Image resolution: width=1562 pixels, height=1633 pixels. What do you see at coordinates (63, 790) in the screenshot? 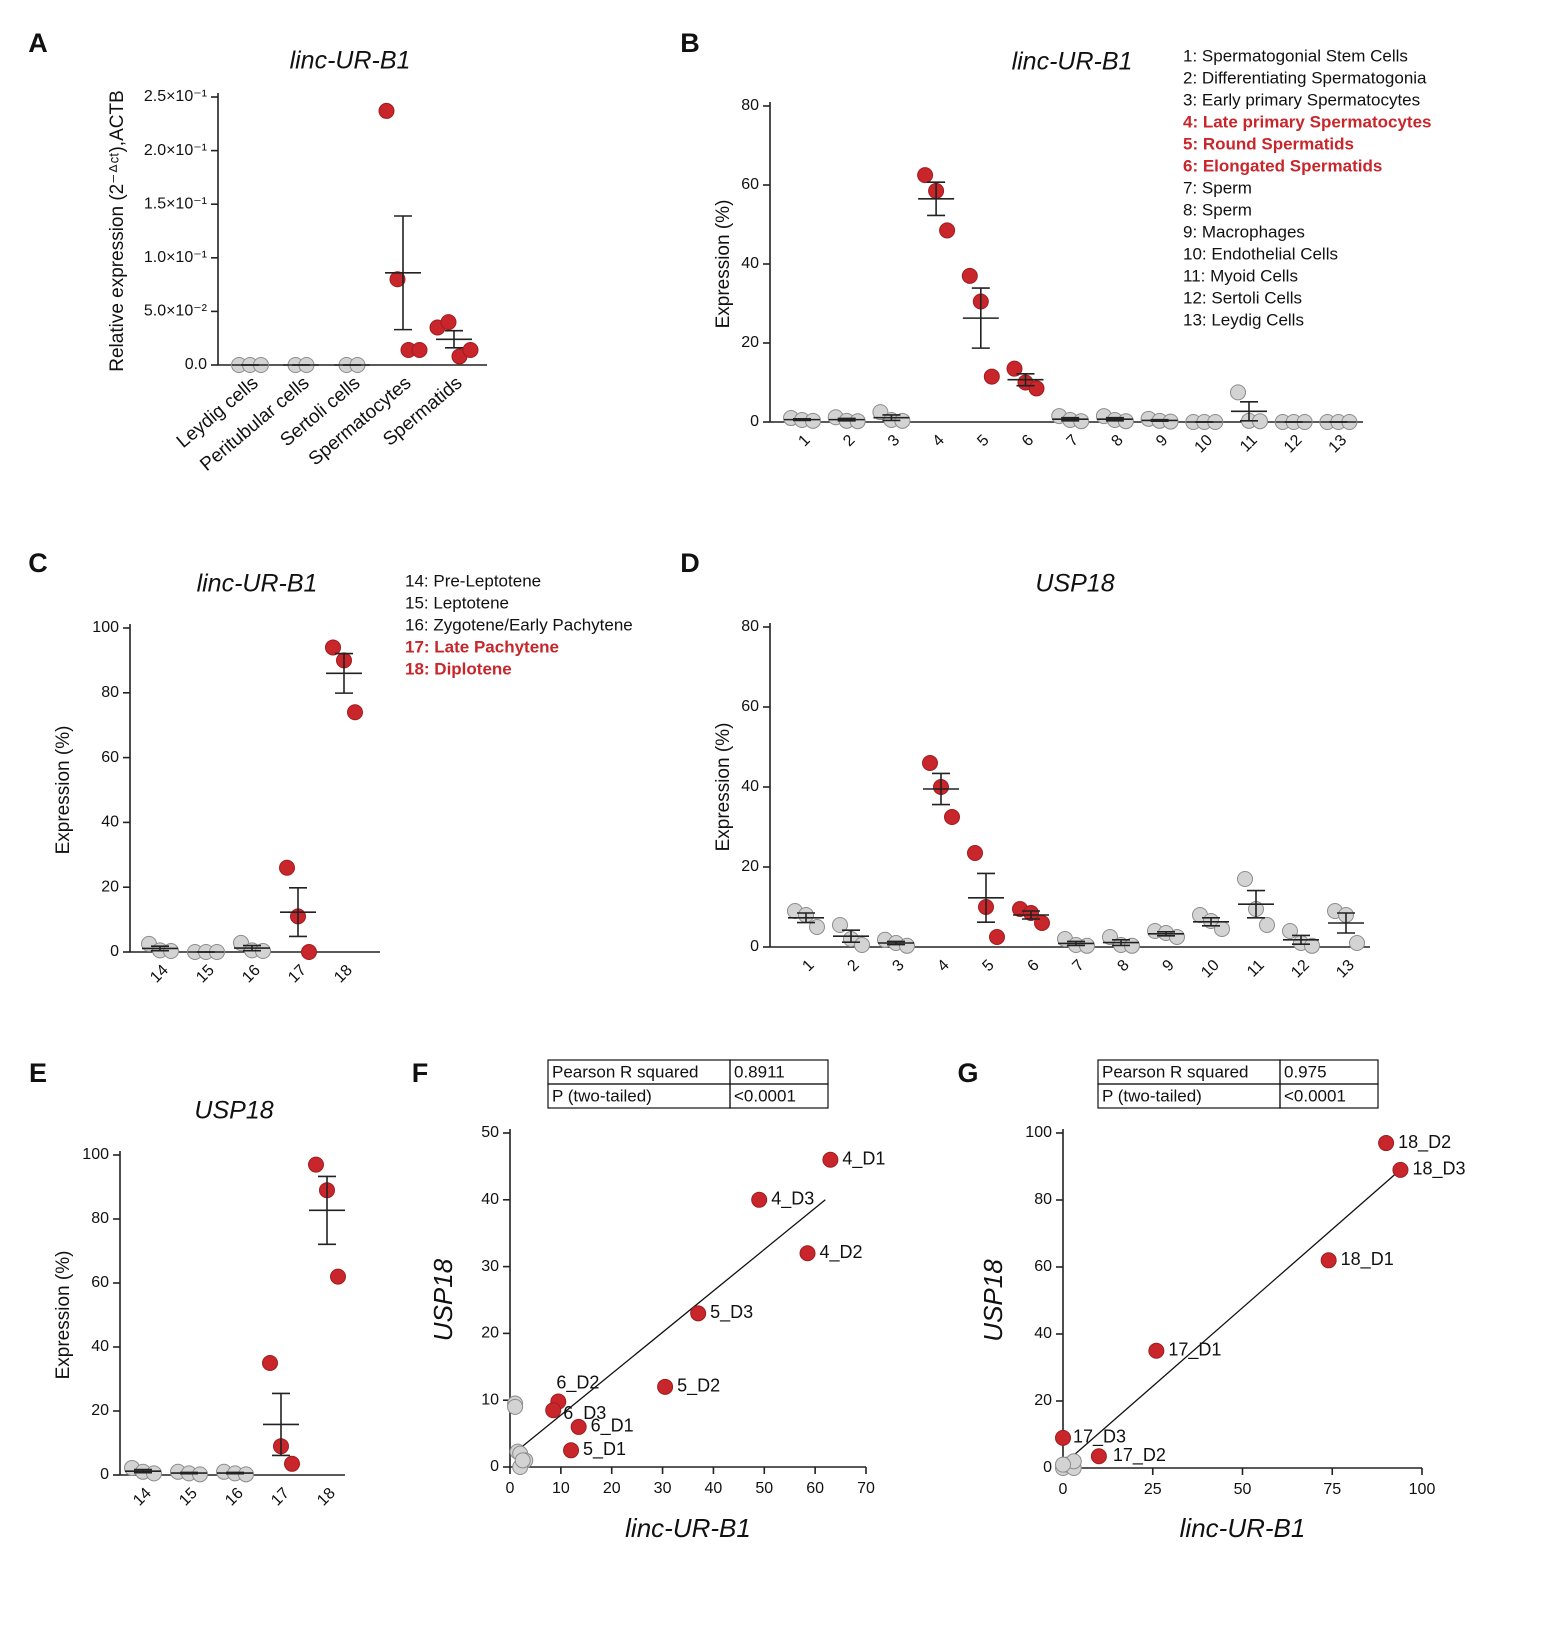
I see `y-axis-label: Expression (%)` at bounding box center [63, 790].